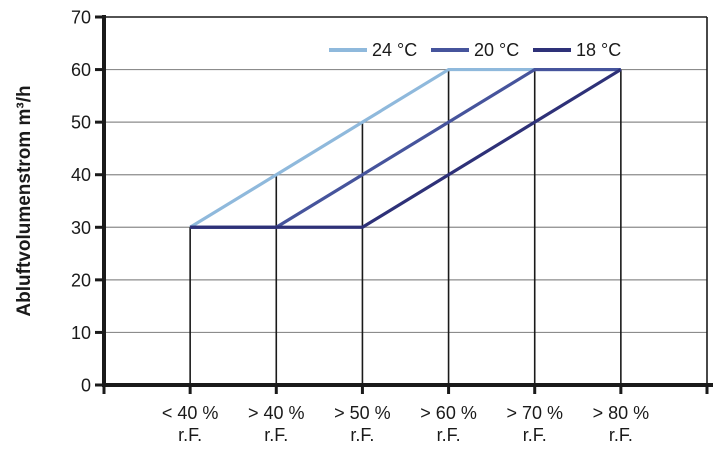 The image size is (728, 454). What do you see at coordinates (598, 50) in the screenshot?
I see `legend-label: 18 °C` at bounding box center [598, 50].